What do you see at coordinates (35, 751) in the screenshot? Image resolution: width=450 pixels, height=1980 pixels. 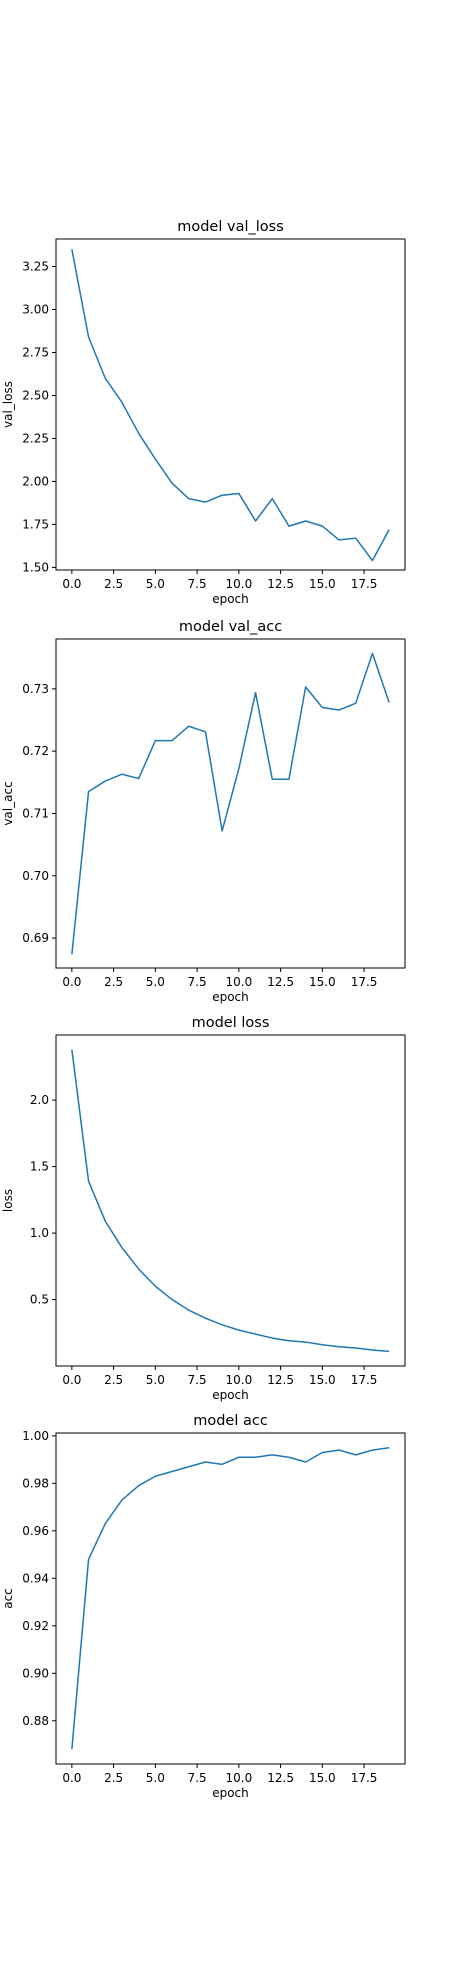 I see `y-tick-label: 0.72` at bounding box center [35, 751].